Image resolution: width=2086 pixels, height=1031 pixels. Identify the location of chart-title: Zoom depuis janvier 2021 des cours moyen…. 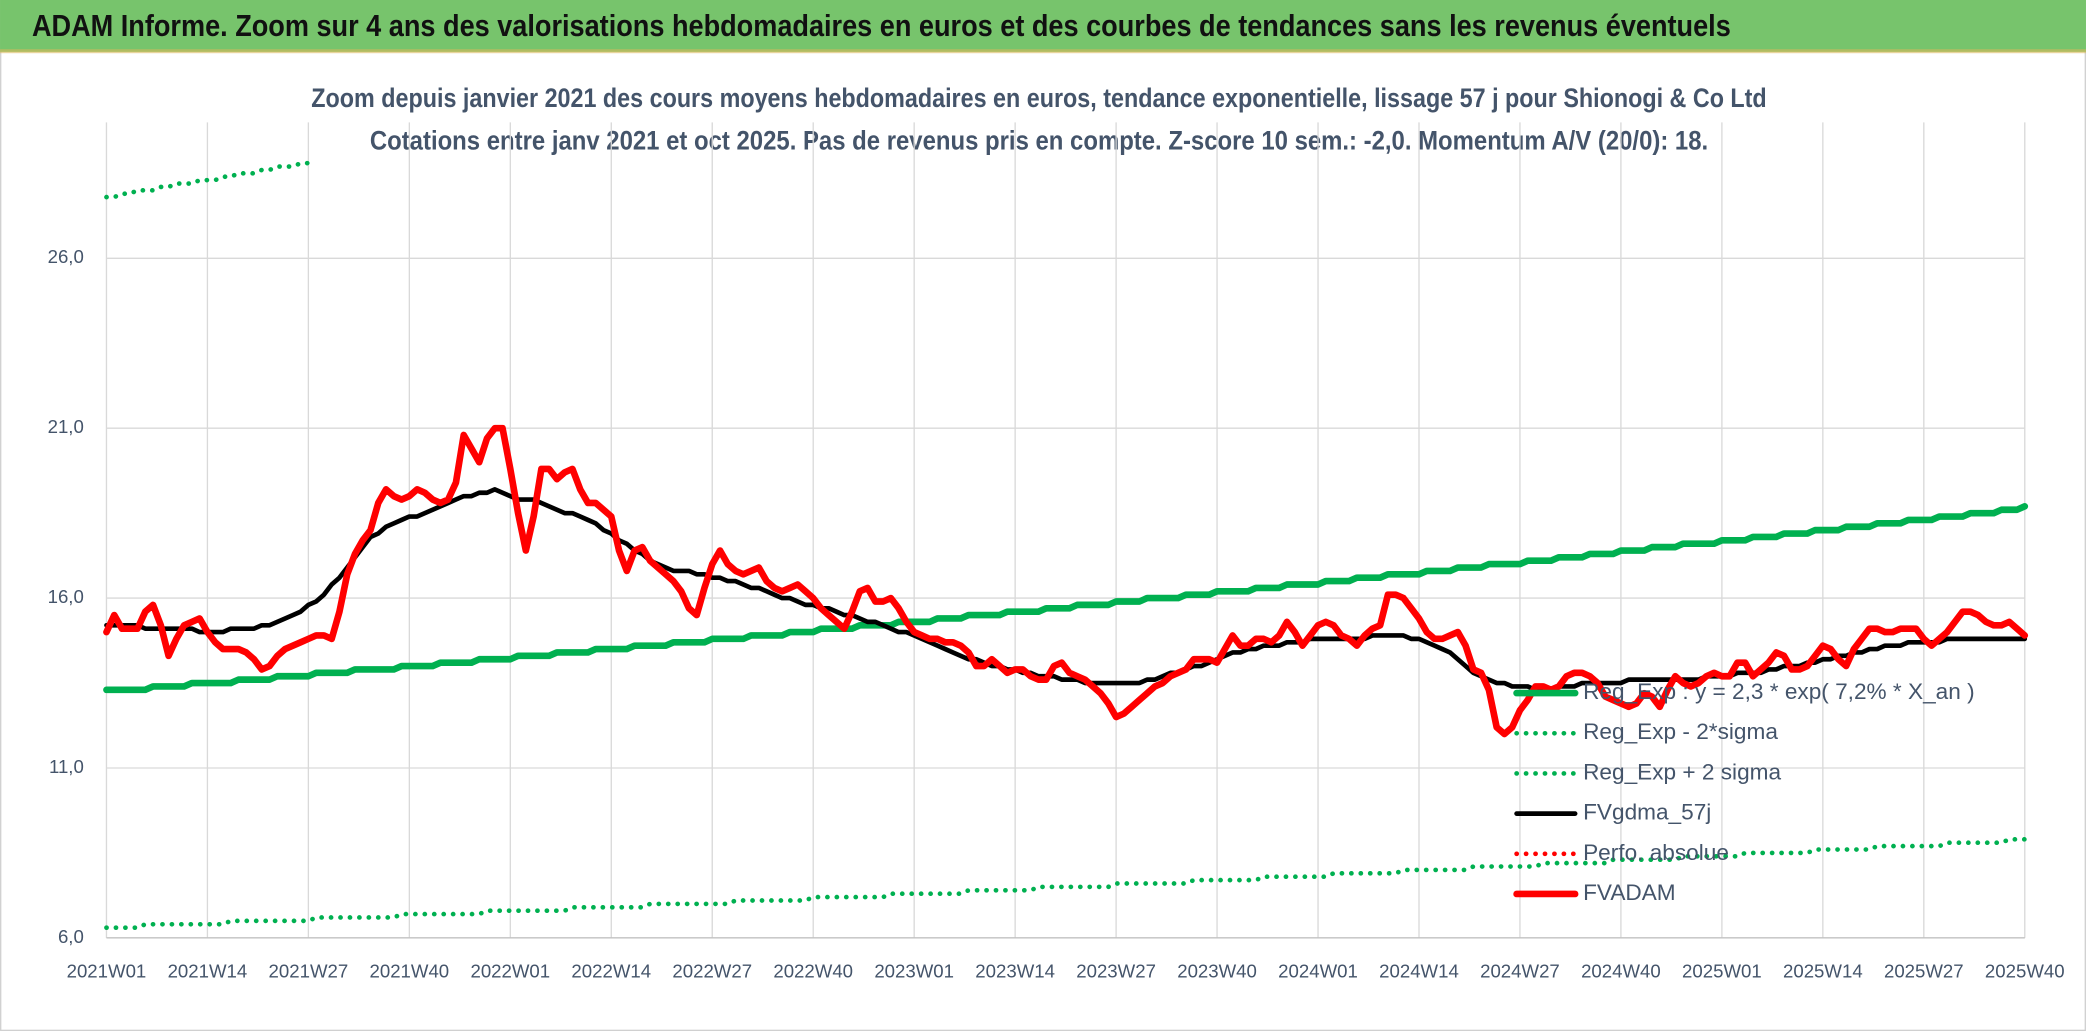
(1038, 98).